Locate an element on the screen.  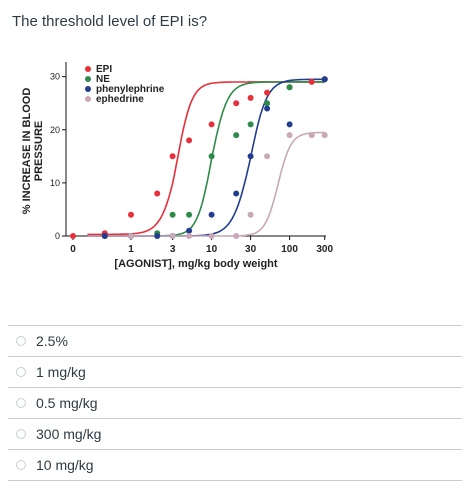
legend-marker-phenylephrine is located at coordinates (88, 89).